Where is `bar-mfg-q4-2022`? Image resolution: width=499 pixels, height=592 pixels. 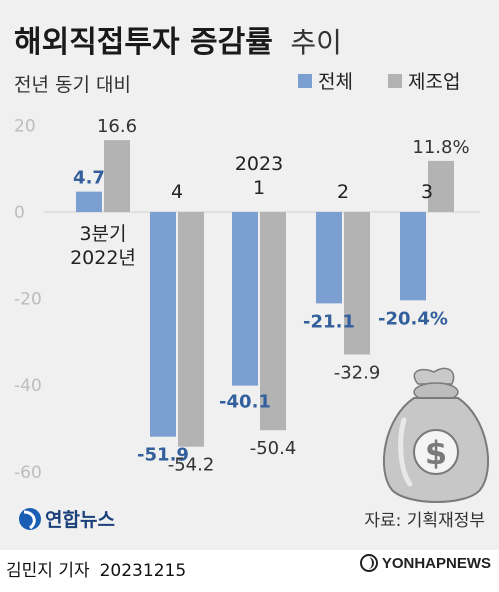
bar-mfg-q4-2022 is located at coordinates (191, 329).